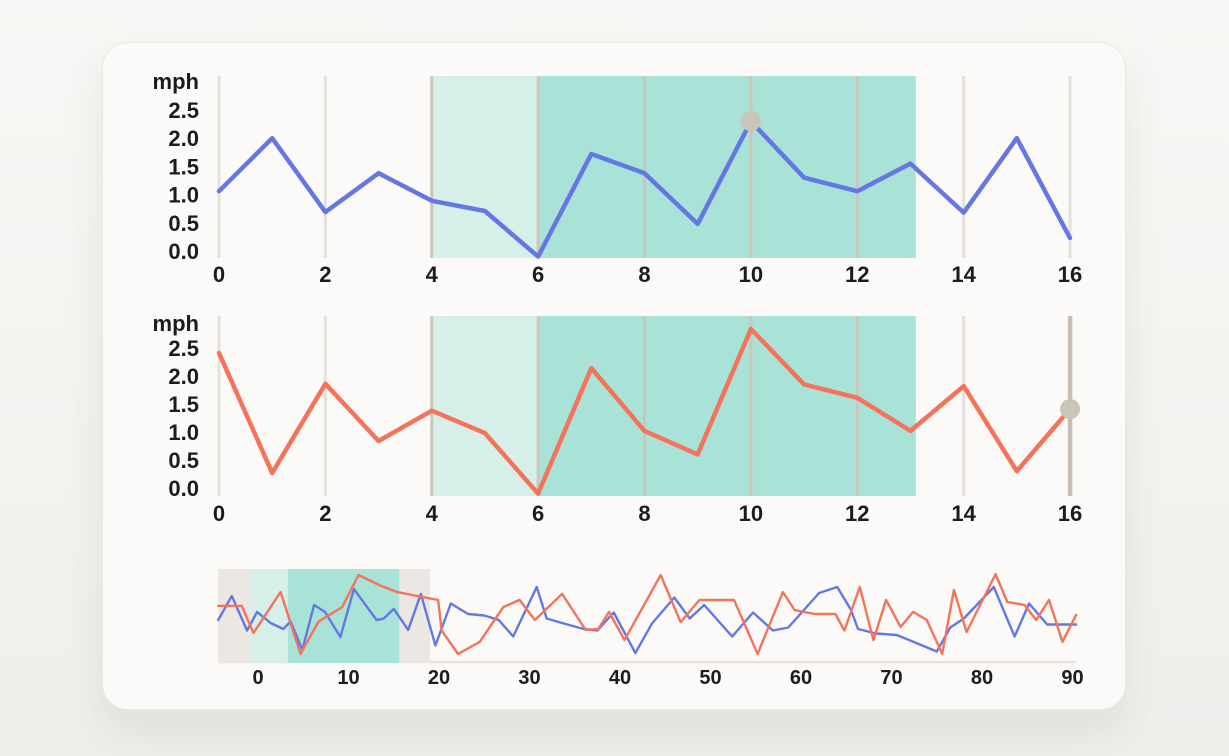 The width and height of the screenshot is (1229, 756). I want to click on series-line-overview-blue, so click(647, 620).